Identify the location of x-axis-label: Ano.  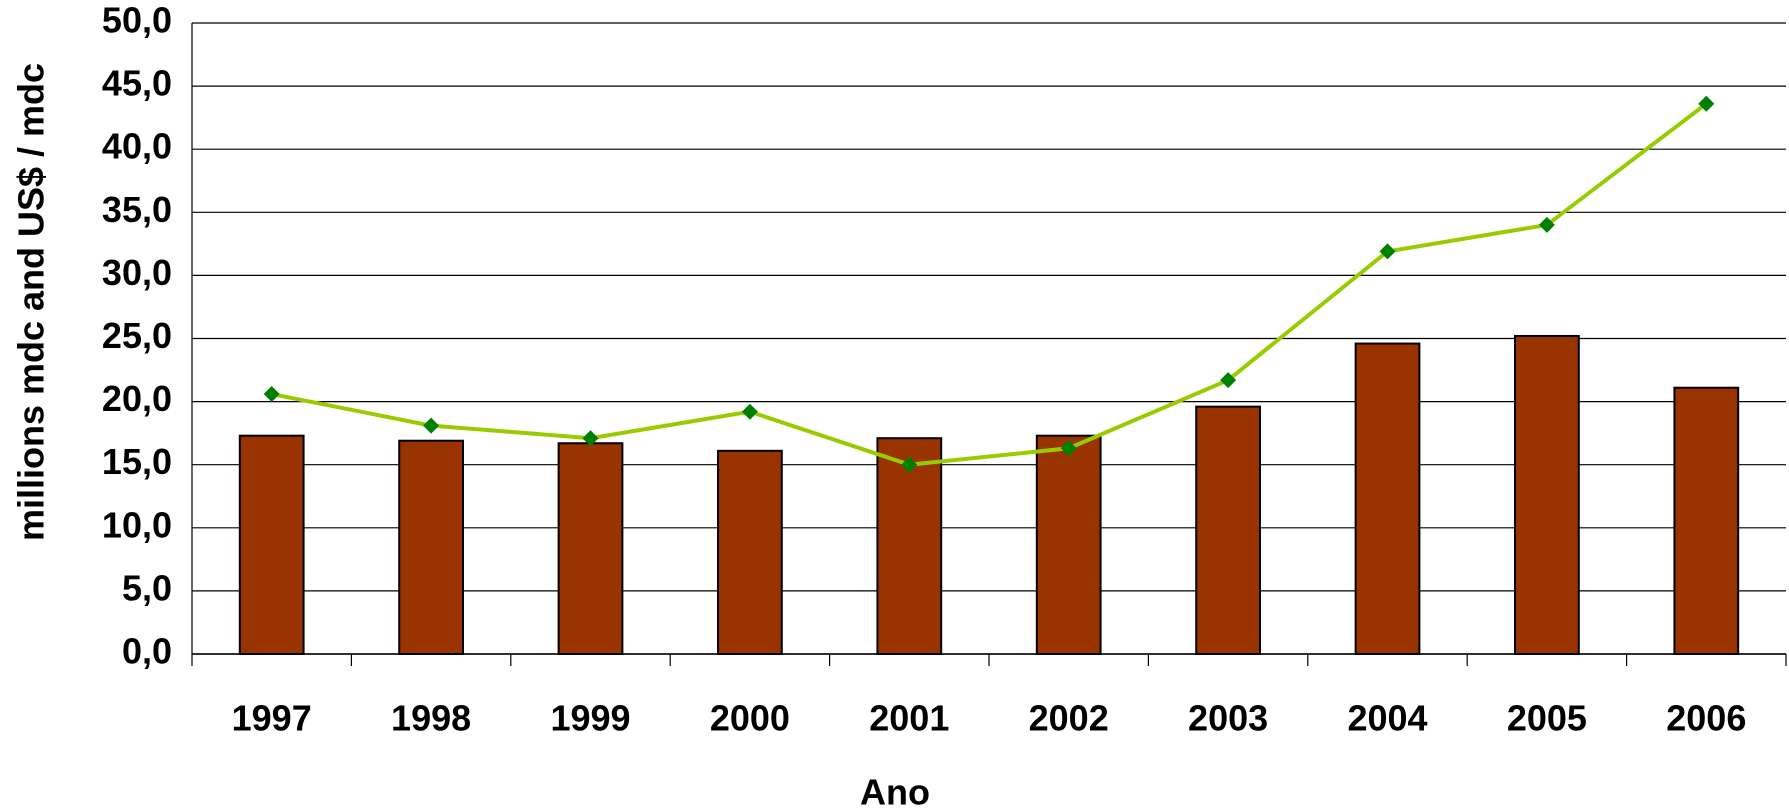
(895, 792).